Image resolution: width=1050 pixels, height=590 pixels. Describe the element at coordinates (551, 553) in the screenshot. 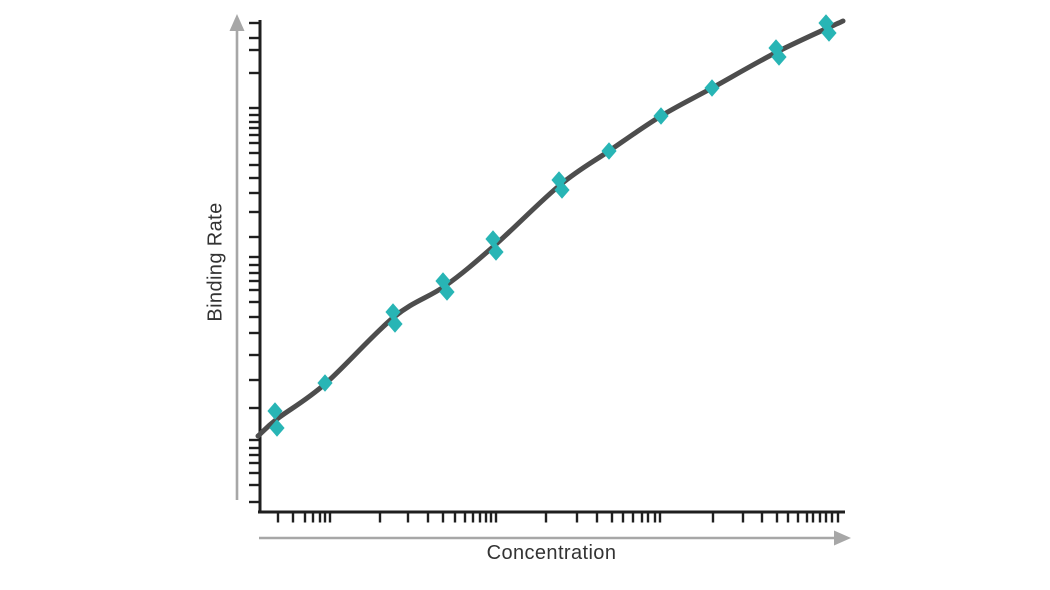

I see `x-axis-label: Concentration` at that location.